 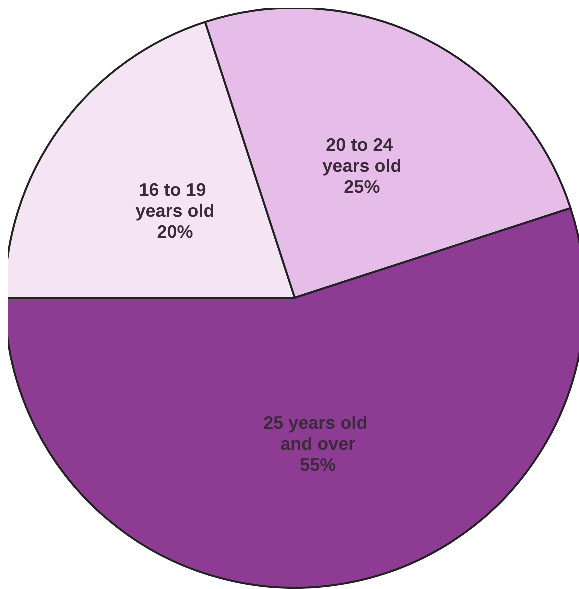 I want to click on slice-label: 25 years old and over, so click(x=318, y=433).